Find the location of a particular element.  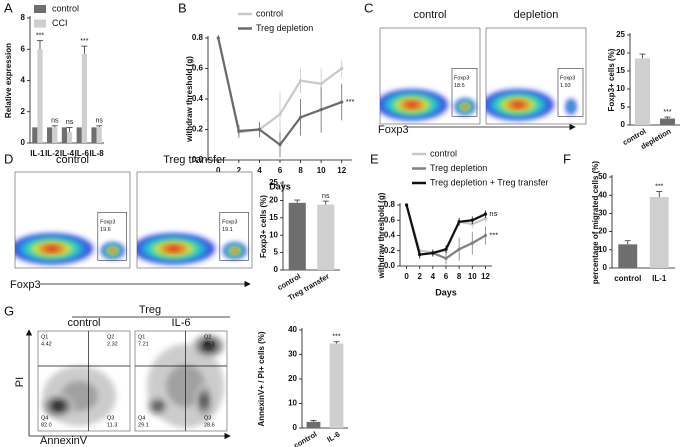

panel-label: E is located at coordinates (374, 158).